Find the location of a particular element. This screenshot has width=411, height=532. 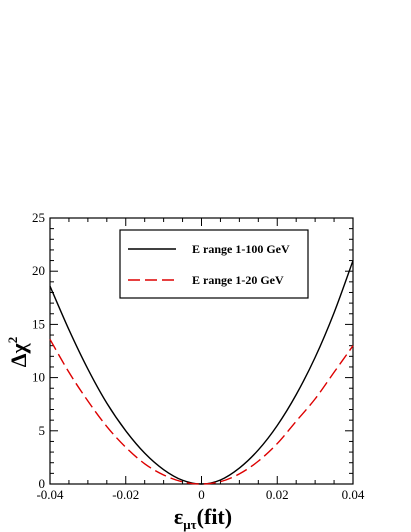

y-tick-label: 5 is located at coordinates (42, 430).